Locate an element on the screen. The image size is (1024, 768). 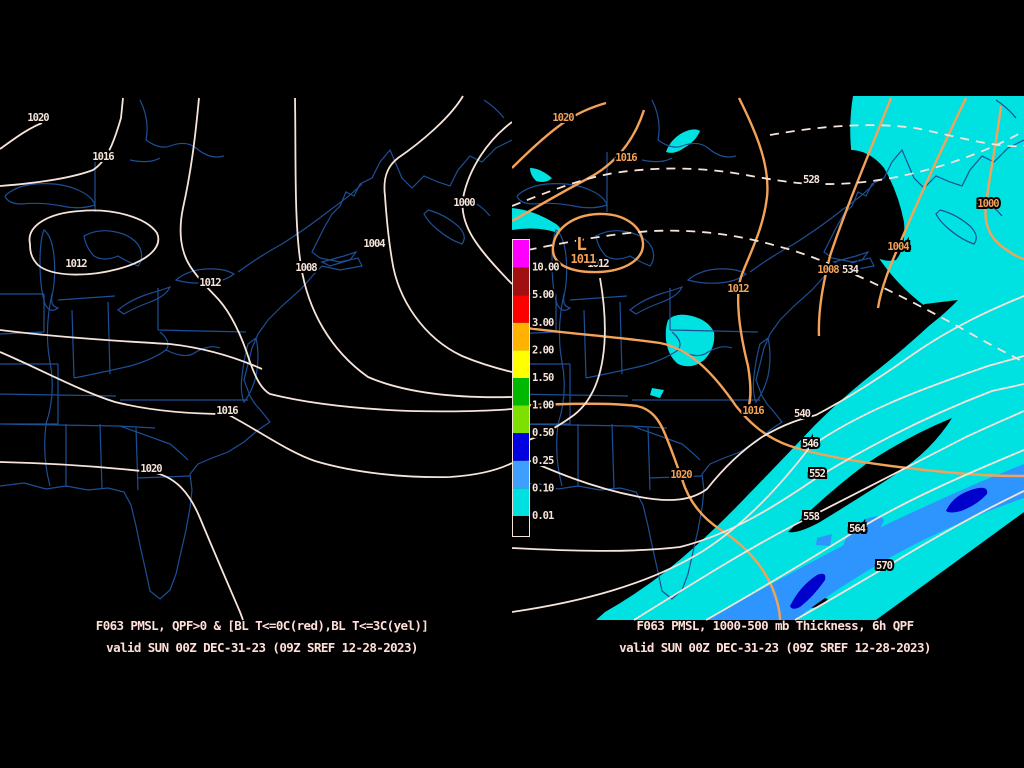
qpf-hole-maine is located at coordinates (873, 205).